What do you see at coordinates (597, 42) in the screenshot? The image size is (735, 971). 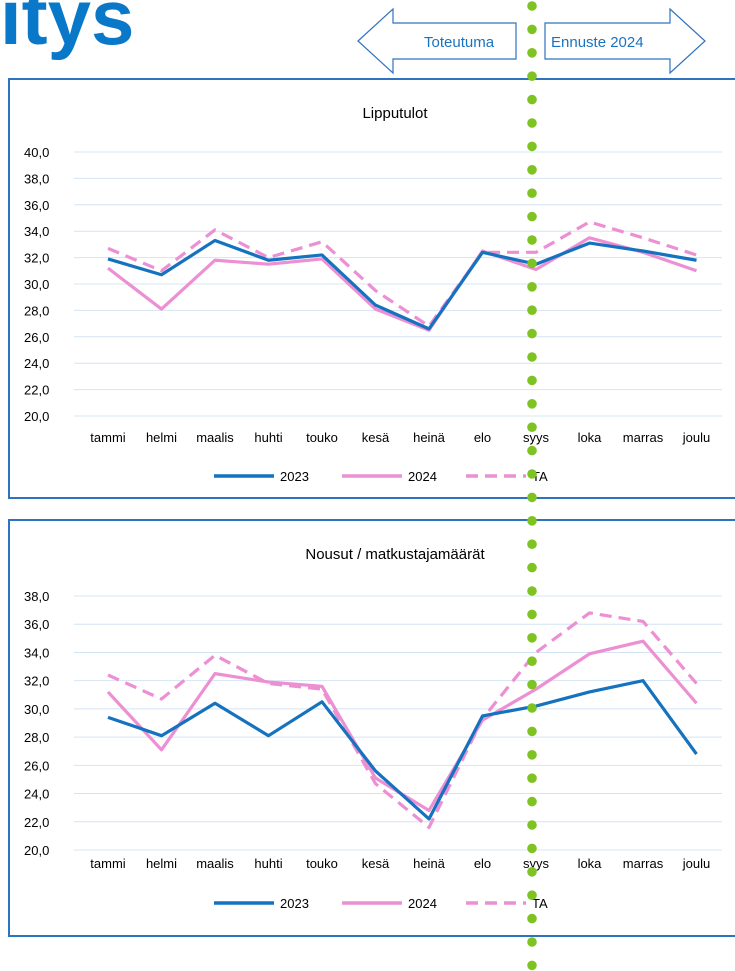 I see `forecast-arrow-label: Ennuste 2024` at bounding box center [597, 42].